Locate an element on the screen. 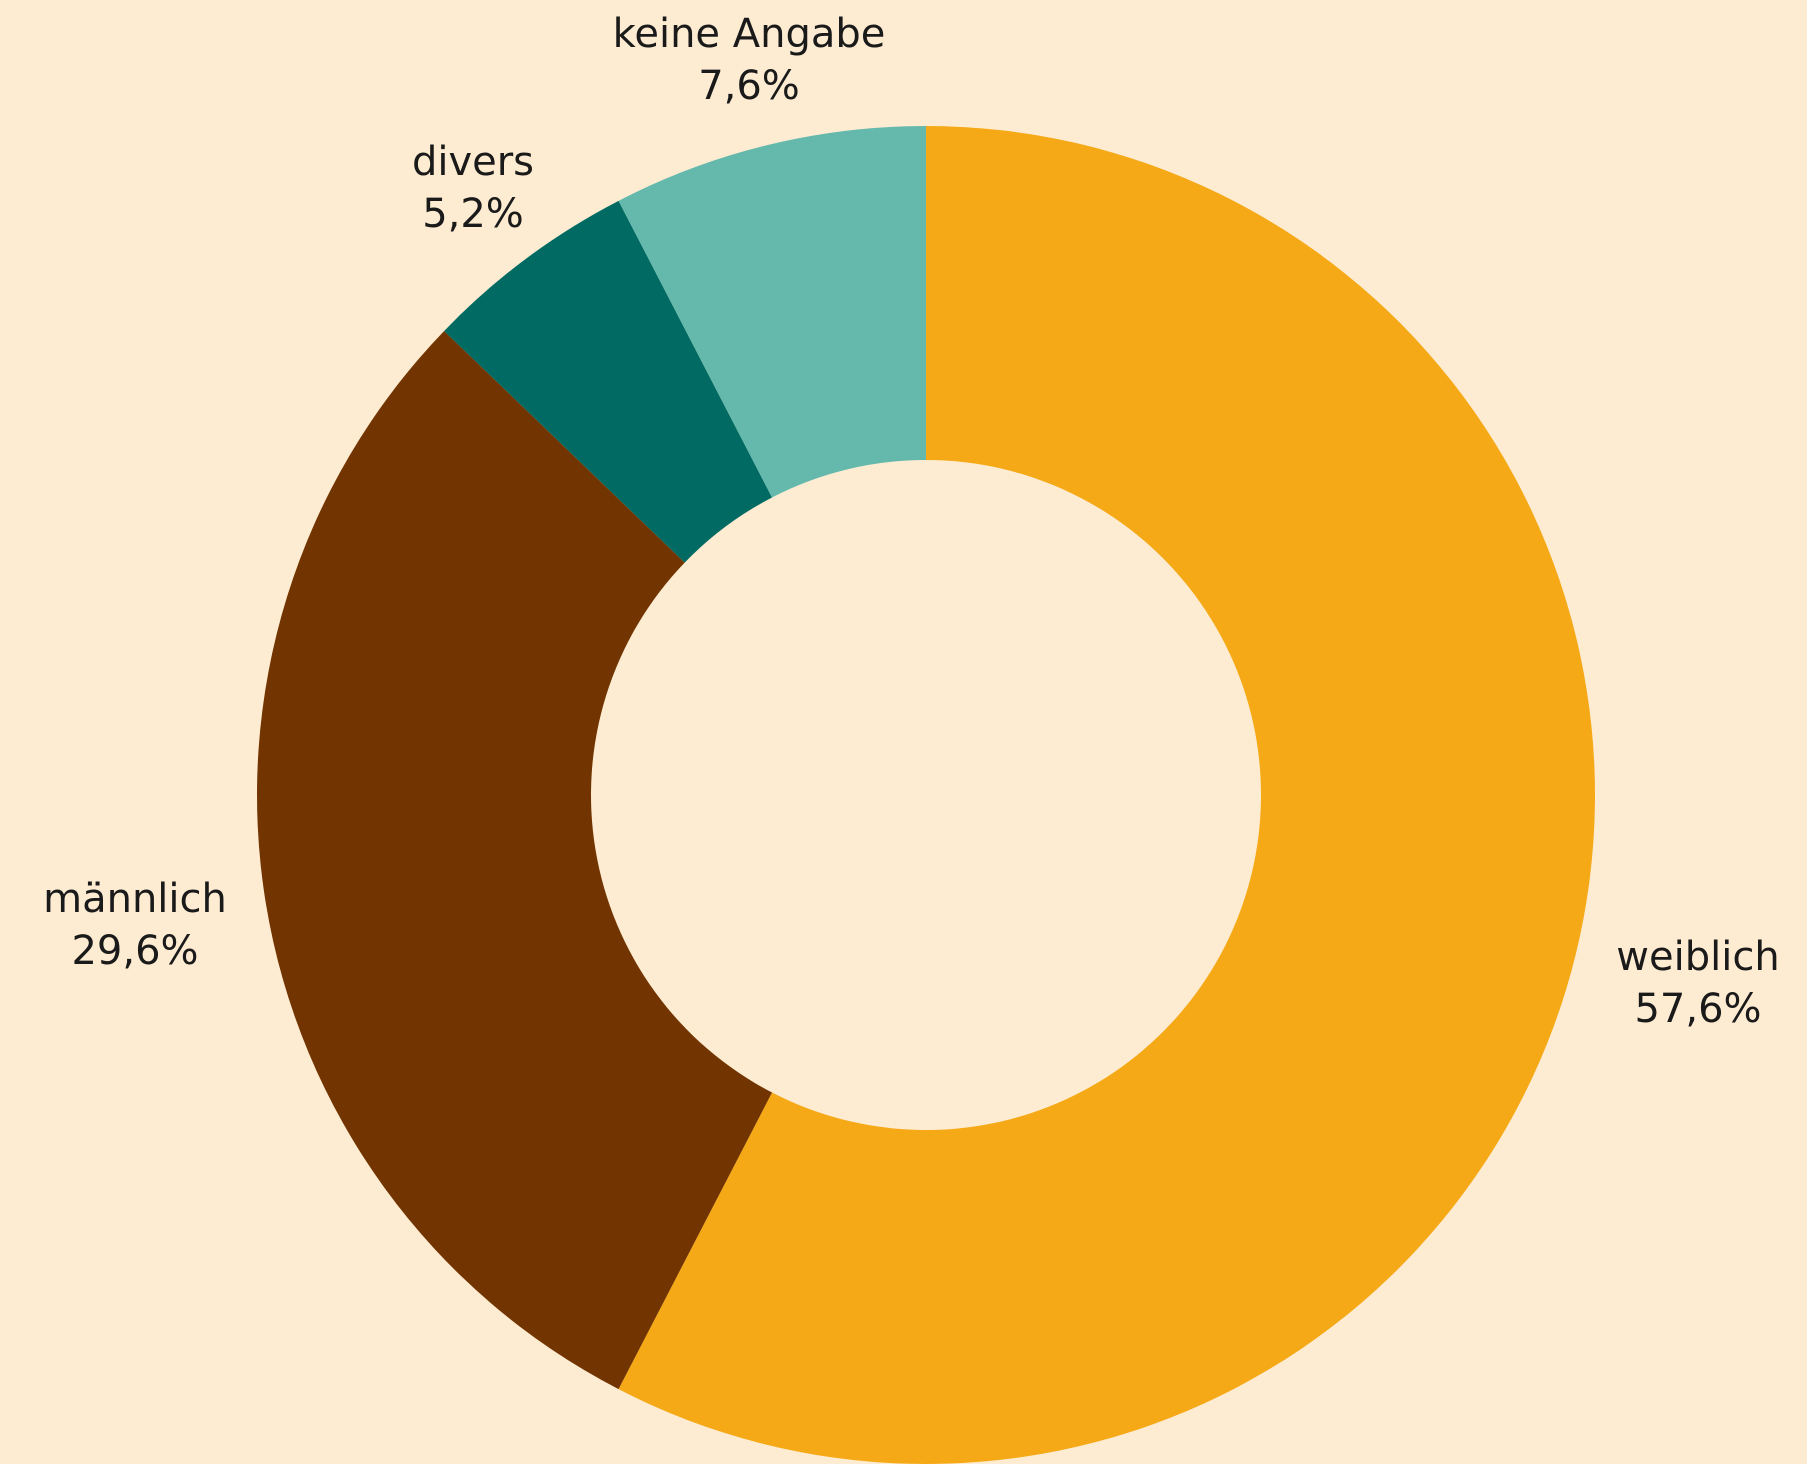 This screenshot has width=1807, height=1464. slice-divers is located at coordinates (608, 381).